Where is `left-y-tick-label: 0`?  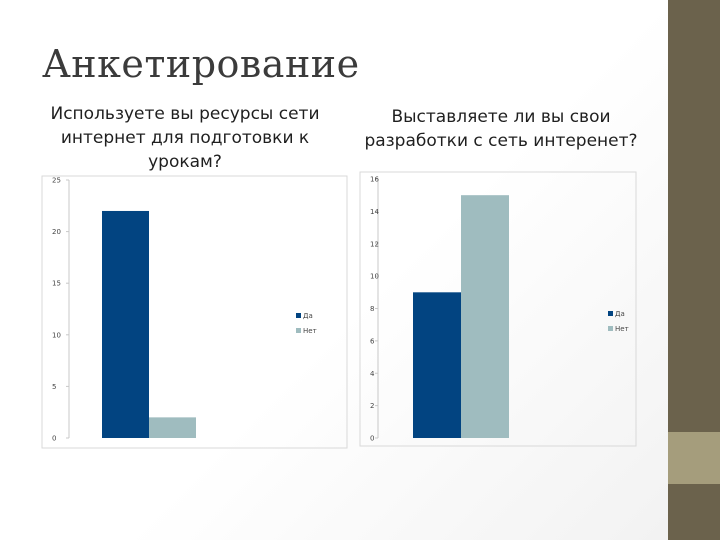 left-y-tick-label: 0 is located at coordinates (54, 439).